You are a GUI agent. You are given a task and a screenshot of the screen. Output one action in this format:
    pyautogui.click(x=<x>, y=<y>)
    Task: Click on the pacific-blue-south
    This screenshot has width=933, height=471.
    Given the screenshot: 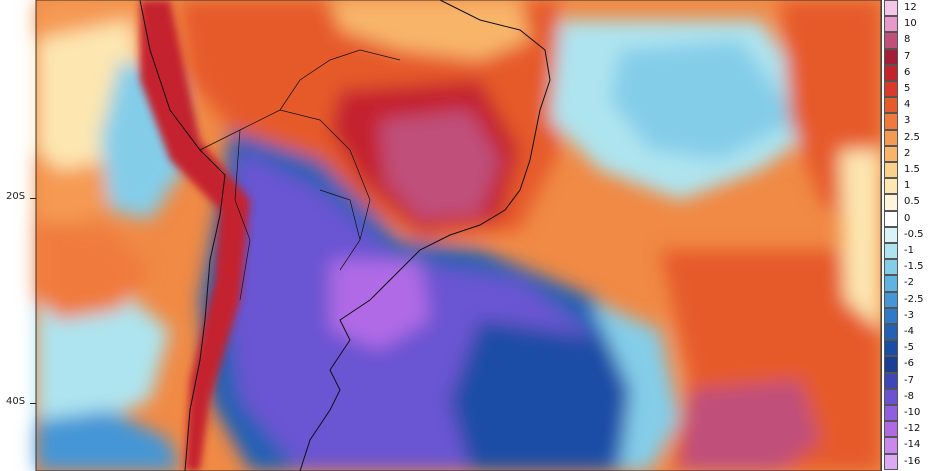 What is the action you would take?
    pyautogui.click(x=103, y=360)
    